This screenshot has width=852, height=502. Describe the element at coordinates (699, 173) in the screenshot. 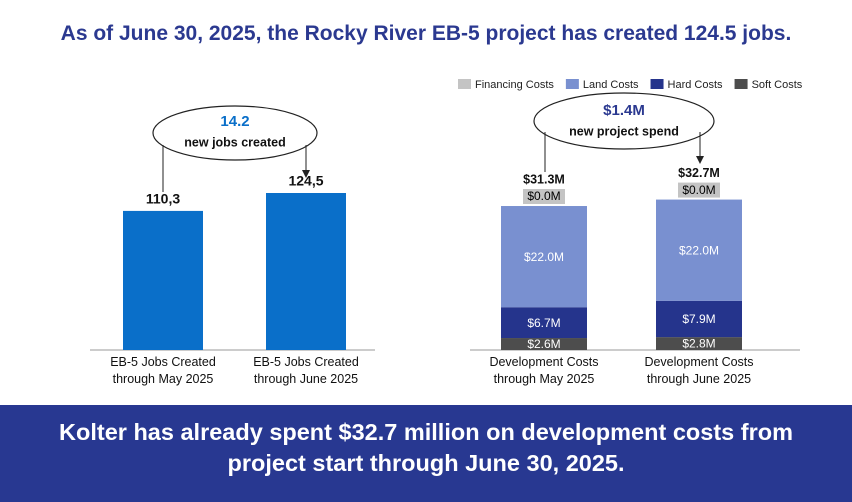

I see `total-label: $32.7M` at that location.